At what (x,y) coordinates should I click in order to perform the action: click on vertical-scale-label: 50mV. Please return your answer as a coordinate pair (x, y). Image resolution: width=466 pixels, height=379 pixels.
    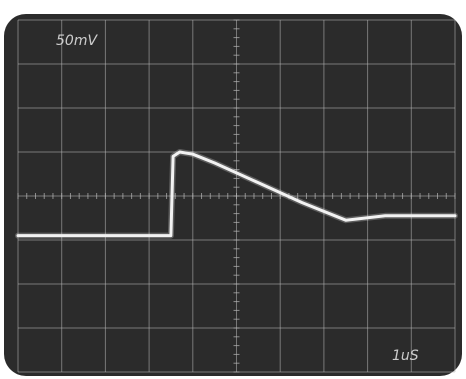
    Looking at the image, I should click on (77, 41).